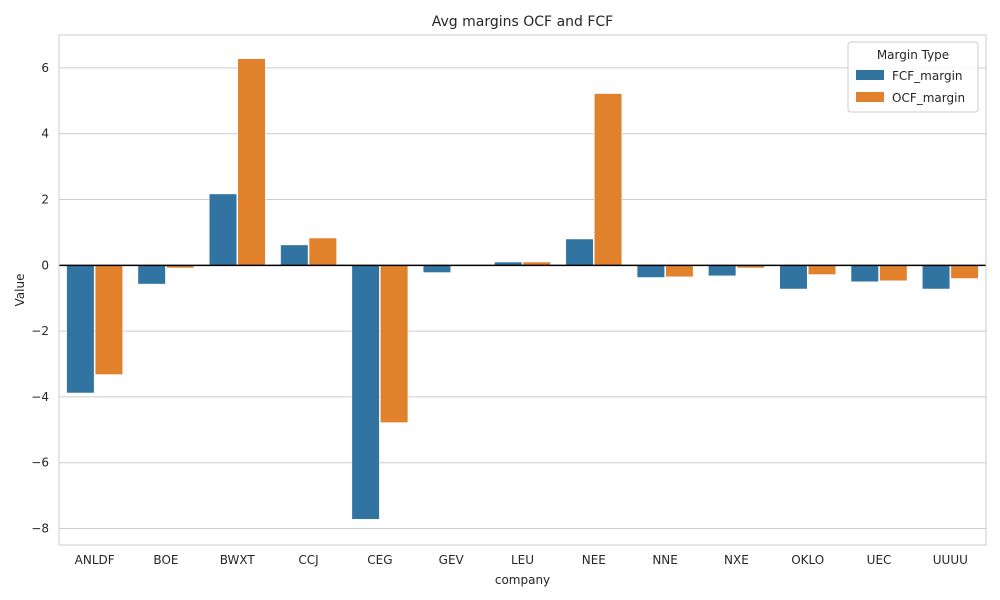 The image size is (1000, 600). Describe the element at coordinates (108, 320) in the screenshot. I see `bar-ocf-margin-anldf` at that location.